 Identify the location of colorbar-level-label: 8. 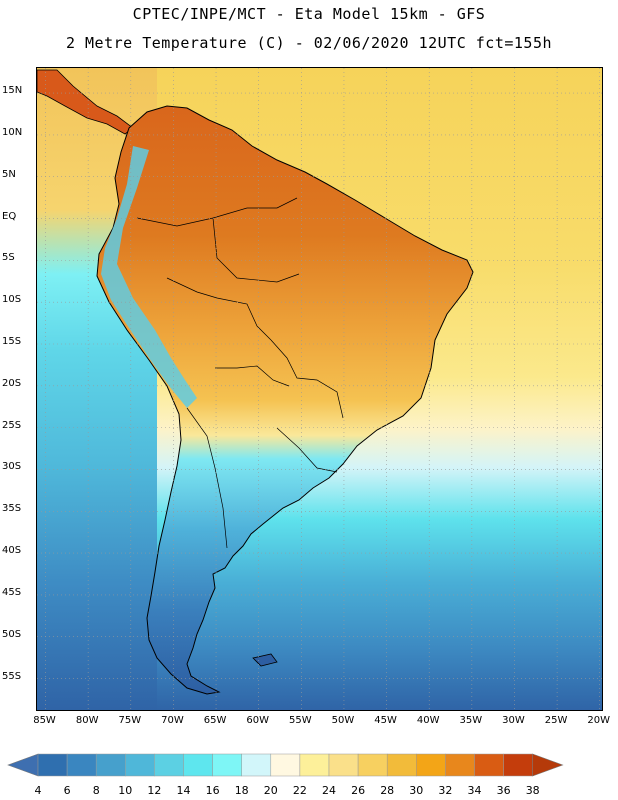
(96, 790).